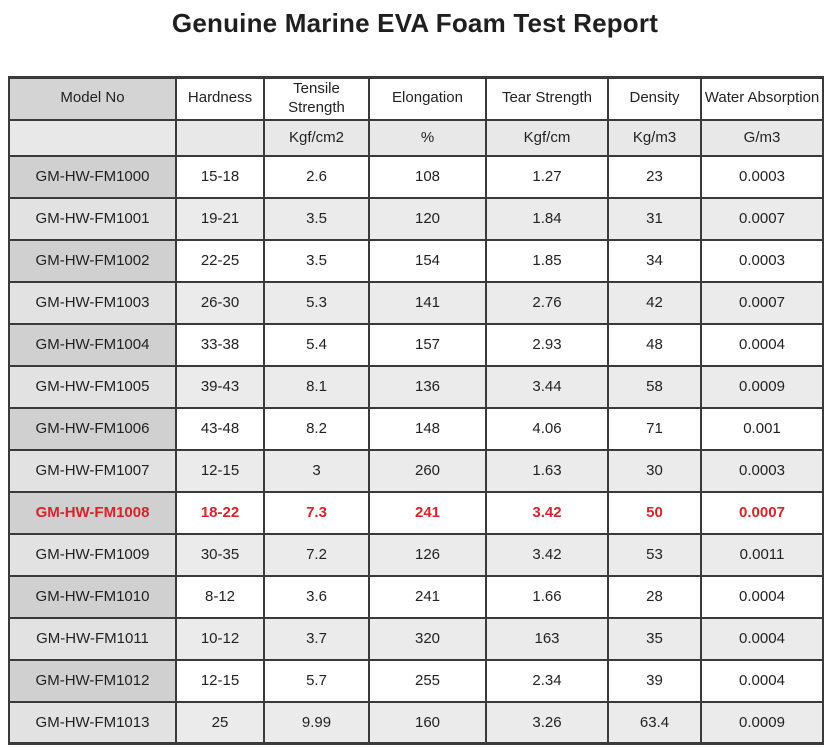 Image resolution: width=830 pixels, height=747 pixels. What do you see at coordinates (654, 386) in the screenshot?
I see `cell-density: 58` at bounding box center [654, 386].